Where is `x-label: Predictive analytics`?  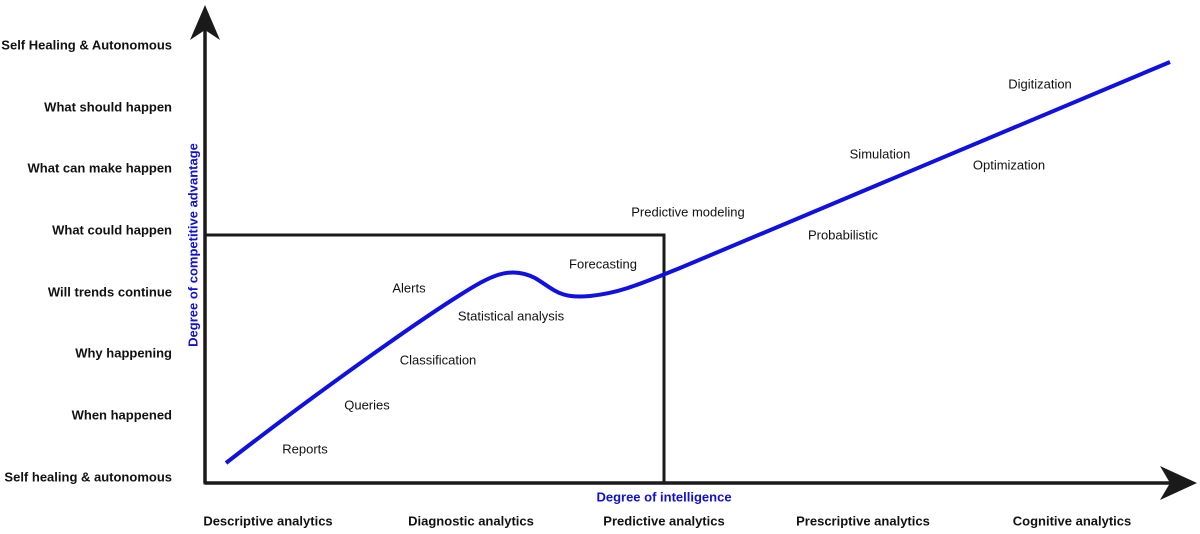 x-label: Predictive analytics is located at coordinates (663, 520).